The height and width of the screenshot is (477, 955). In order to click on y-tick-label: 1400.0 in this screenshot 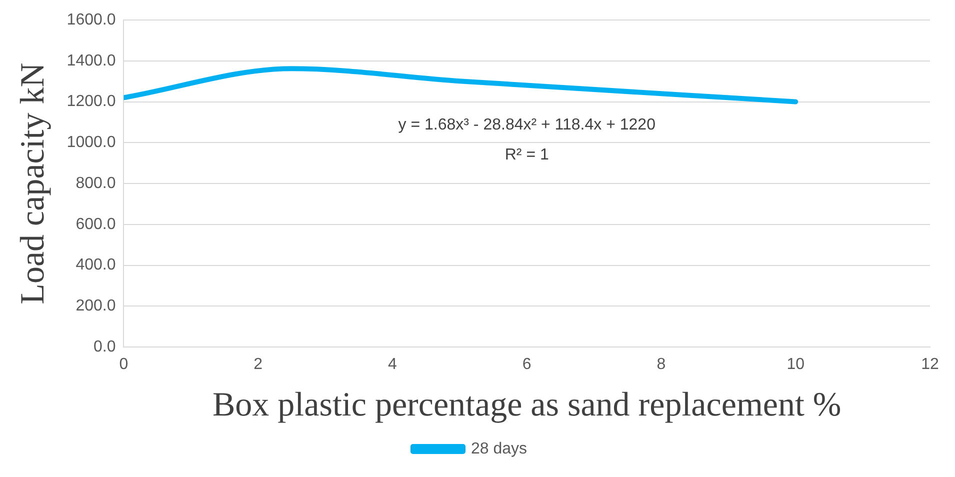, I will do `click(91, 61)`.